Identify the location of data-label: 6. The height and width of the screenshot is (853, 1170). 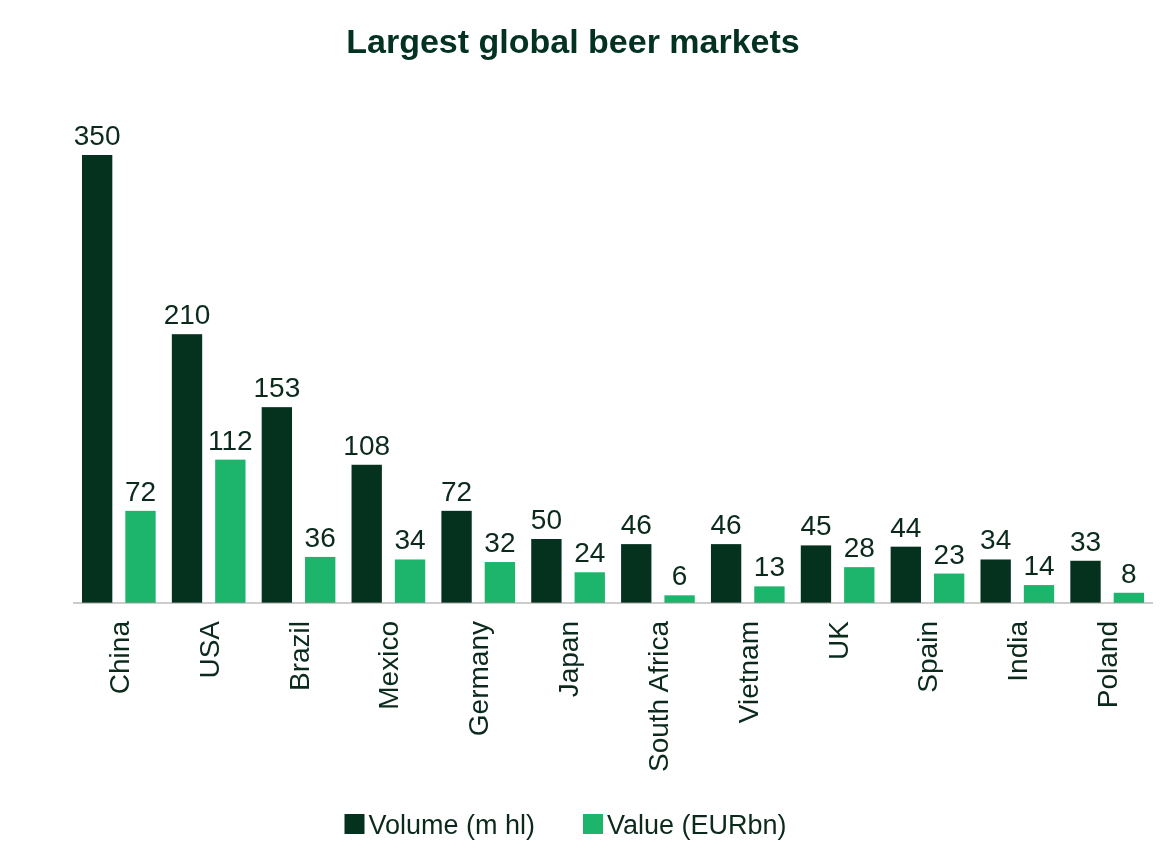
(679, 576).